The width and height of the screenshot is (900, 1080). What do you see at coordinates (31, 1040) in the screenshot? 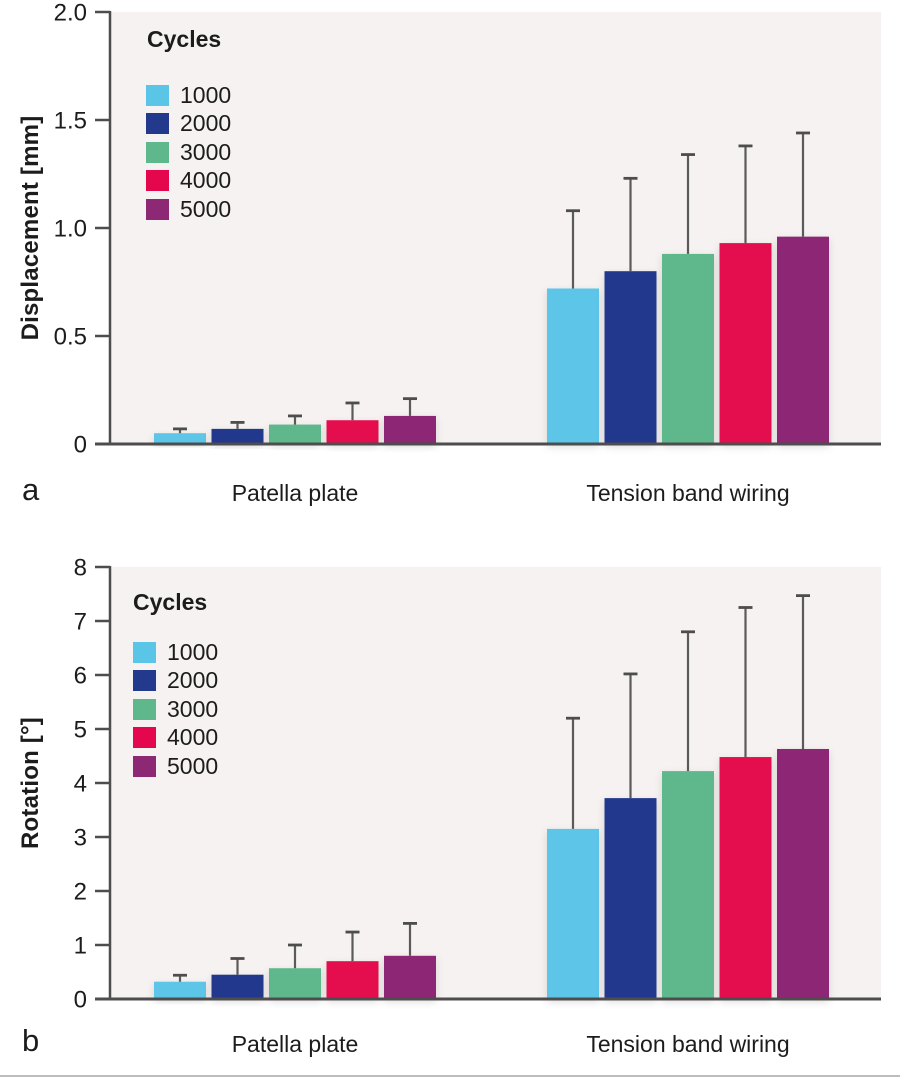
I see `panel-label-b: b` at bounding box center [31, 1040].